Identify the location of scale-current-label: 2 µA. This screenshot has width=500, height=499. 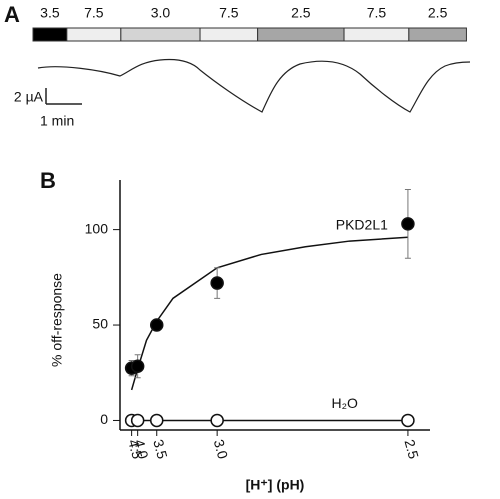
(29, 97).